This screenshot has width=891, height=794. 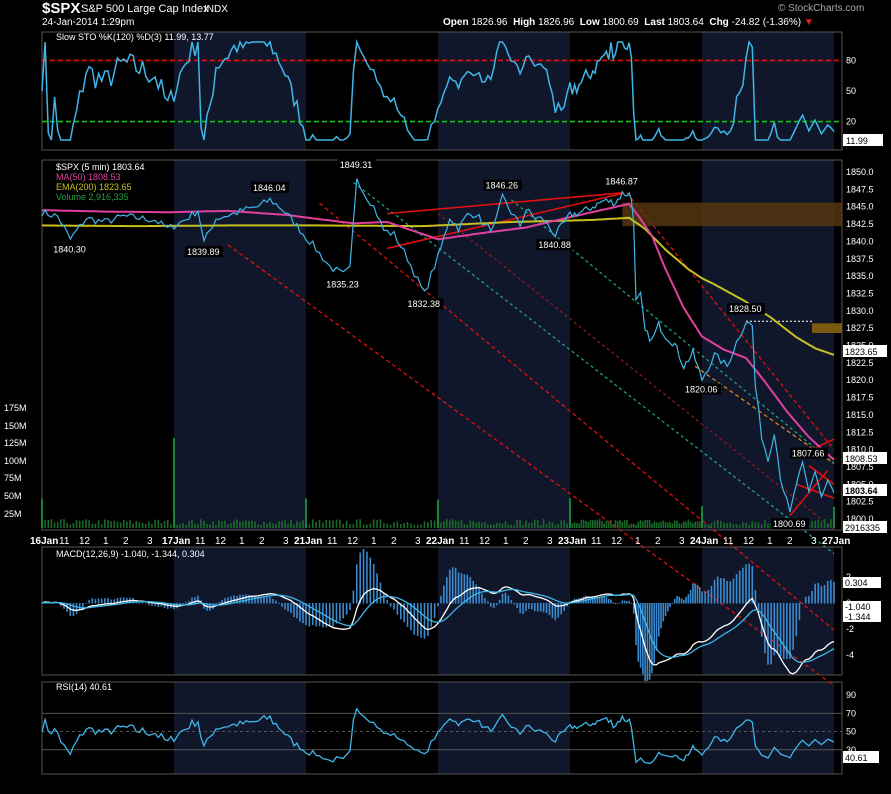 What do you see at coordinates (860, 398) in the screenshot?
I see `price-tick: 1817.5` at bounding box center [860, 398].